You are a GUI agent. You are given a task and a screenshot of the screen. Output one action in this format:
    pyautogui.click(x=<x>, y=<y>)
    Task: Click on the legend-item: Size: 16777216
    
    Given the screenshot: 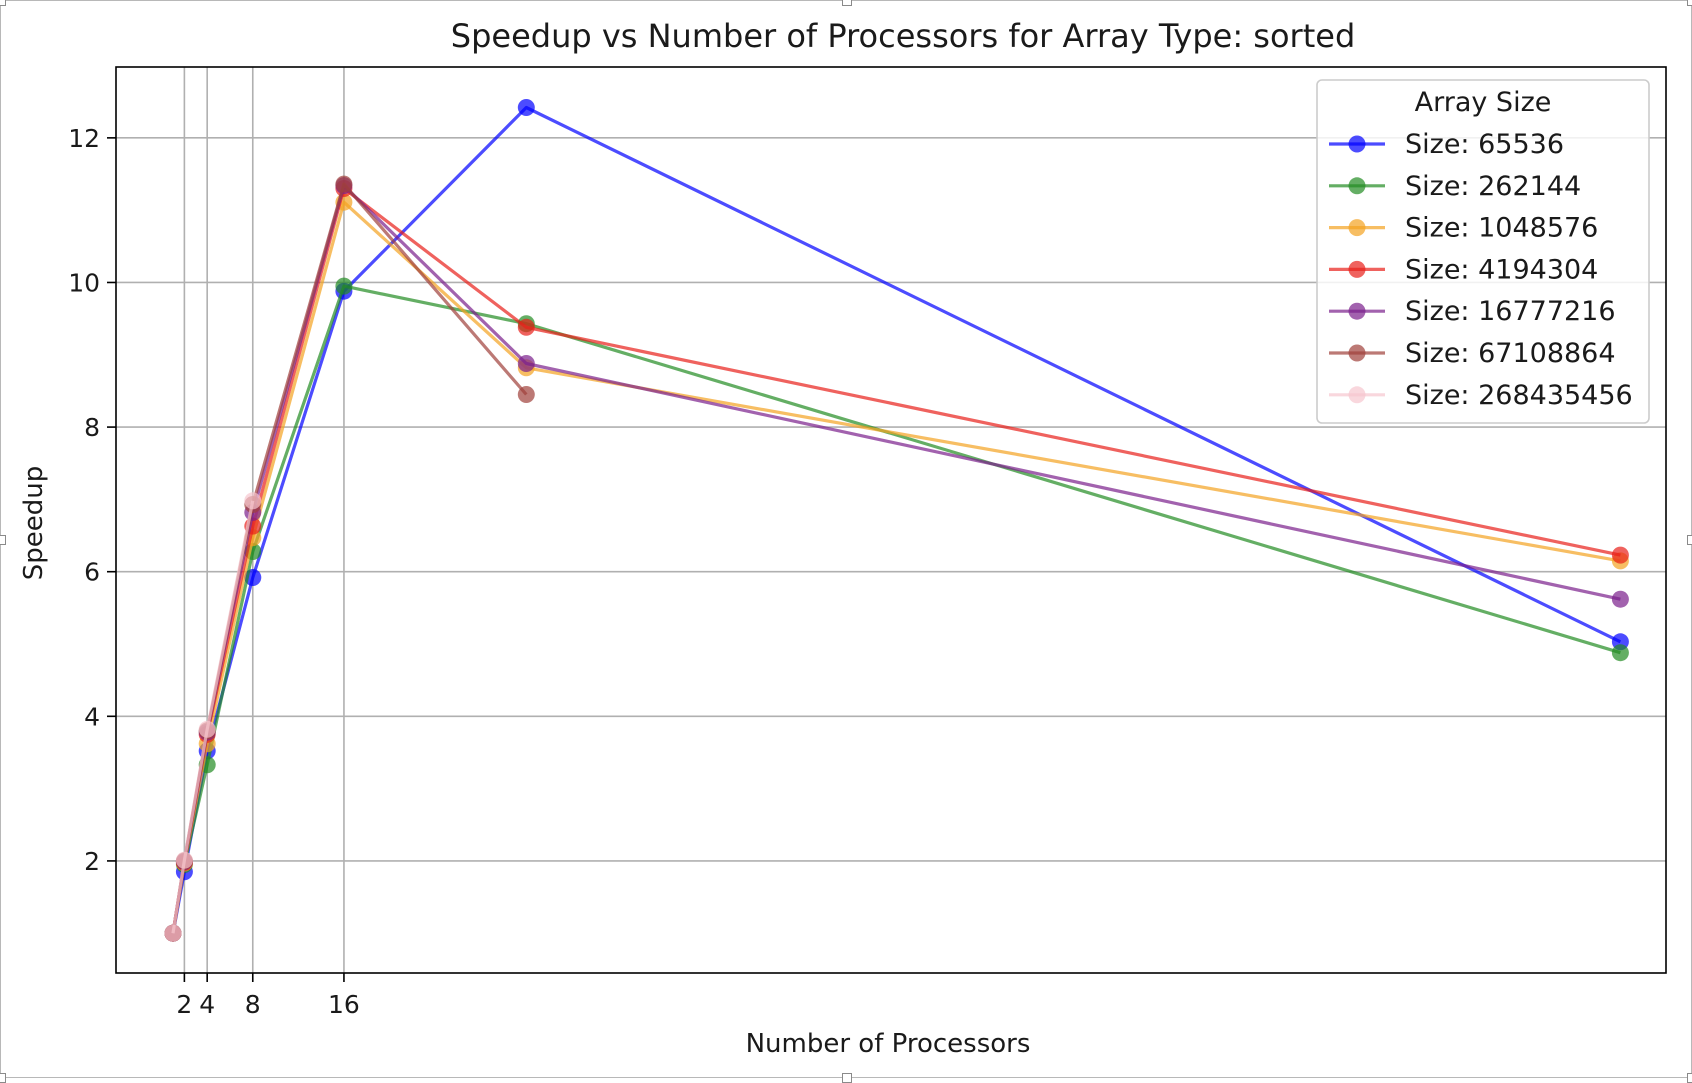 What is the action you would take?
    pyautogui.click(x=1472, y=311)
    